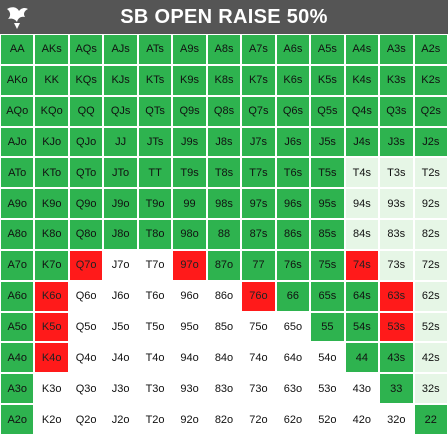  Describe the element at coordinates (362, 389) in the screenshot. I see `hand-cell-43o: 43o` at that location.